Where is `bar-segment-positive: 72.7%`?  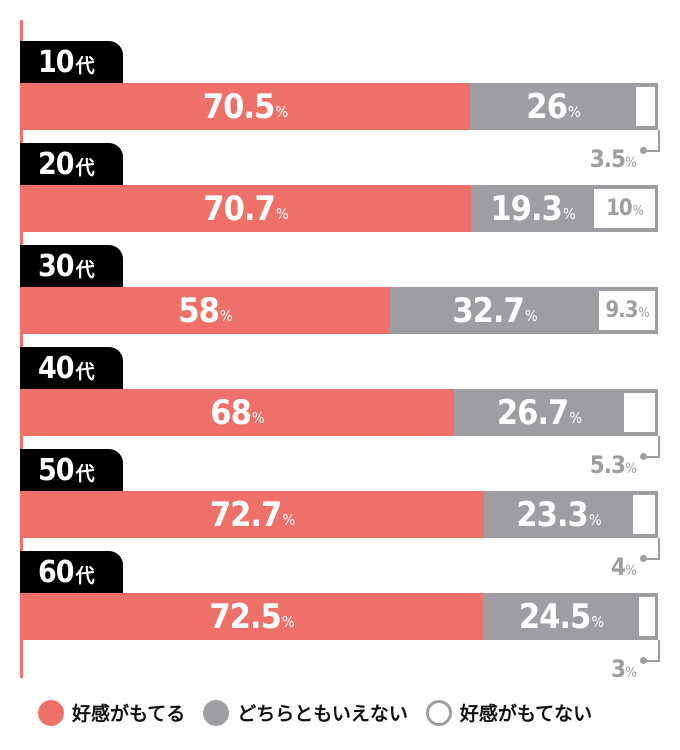 bar-segment-positive: 72.7% is located at coordinates (252, 514).